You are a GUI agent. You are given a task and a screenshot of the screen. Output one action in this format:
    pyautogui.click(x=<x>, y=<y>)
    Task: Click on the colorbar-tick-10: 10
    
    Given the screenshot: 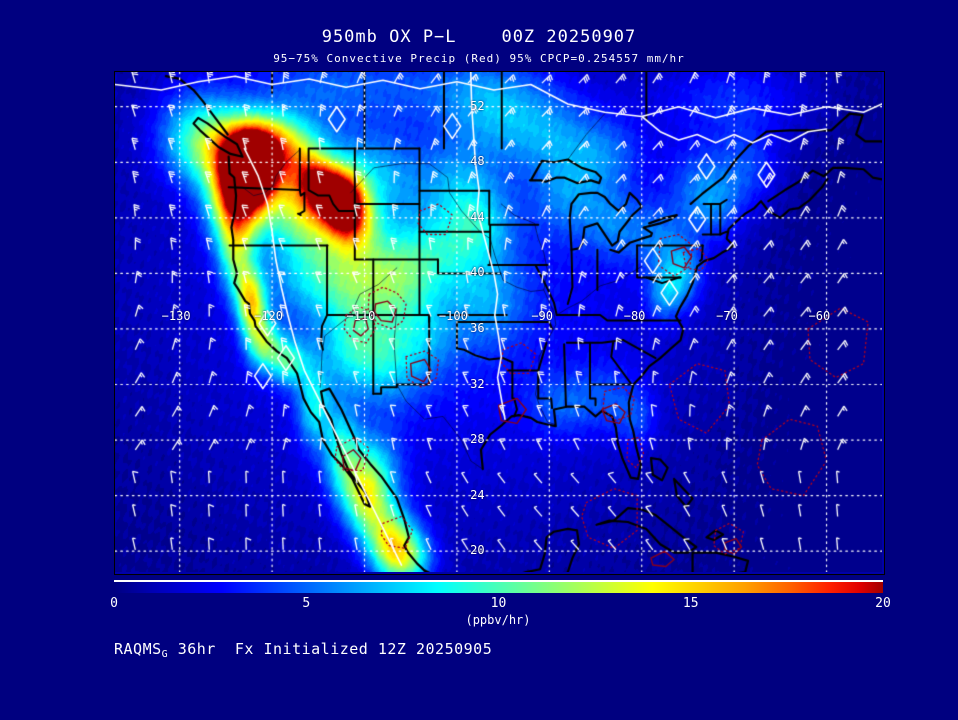 What is the action you would take?
    pyautogui.click(x=498, y=603)
    